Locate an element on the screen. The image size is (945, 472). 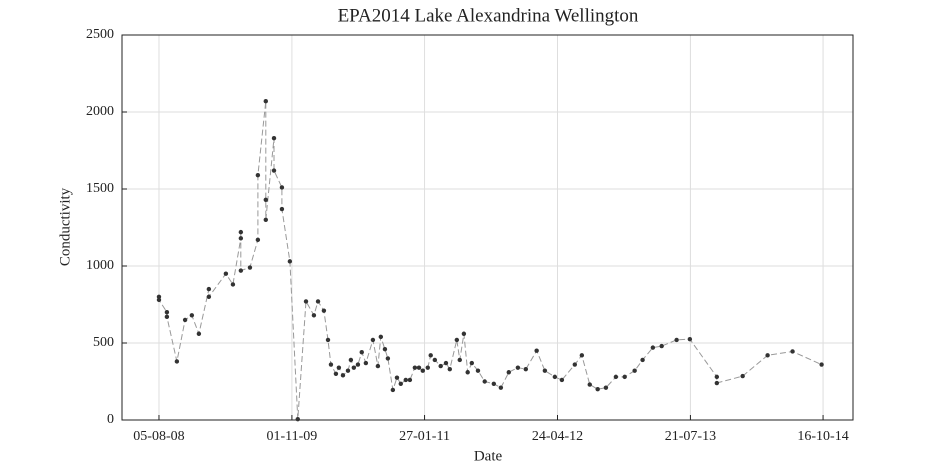
y-tick-label: 500 is located at coordinates (103, 342).